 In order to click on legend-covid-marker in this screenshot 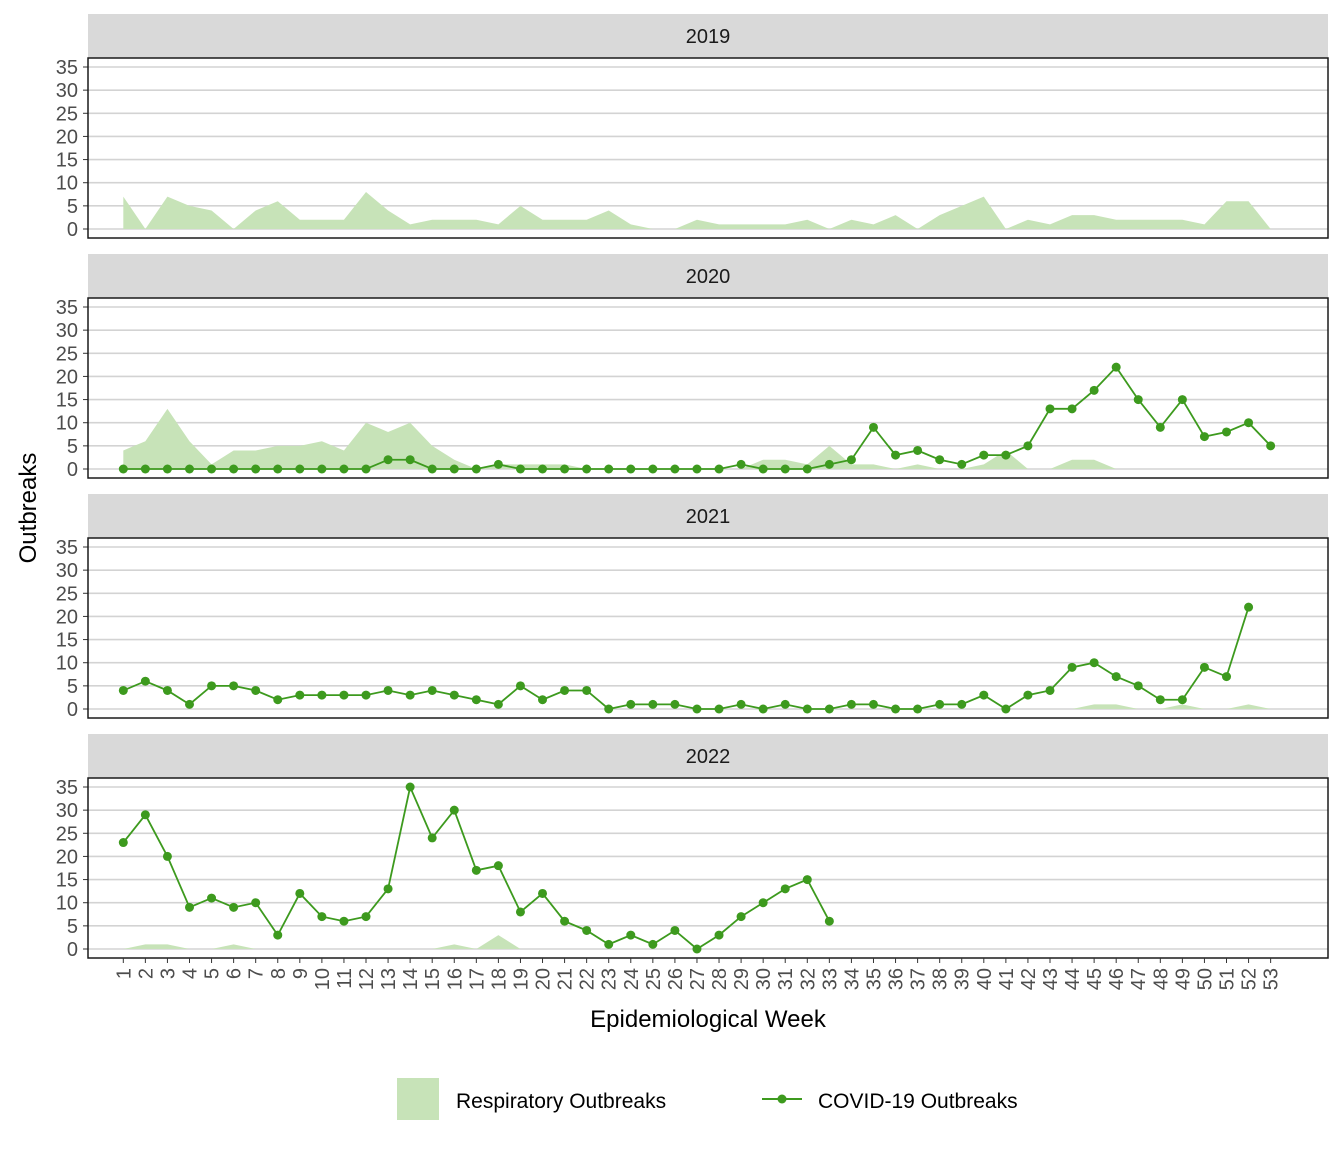, I will do `click(782, 1099)`.